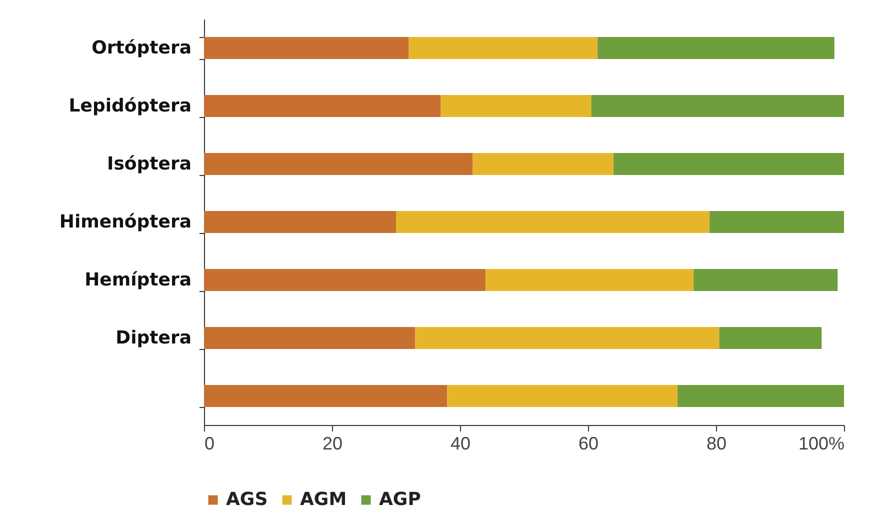 The width and height of the screenshot is (887, 517). What do you see at coordinates (588, 444) in the screenshot?
I see `x-tick-label: 60` at bounding box center [588, 444].